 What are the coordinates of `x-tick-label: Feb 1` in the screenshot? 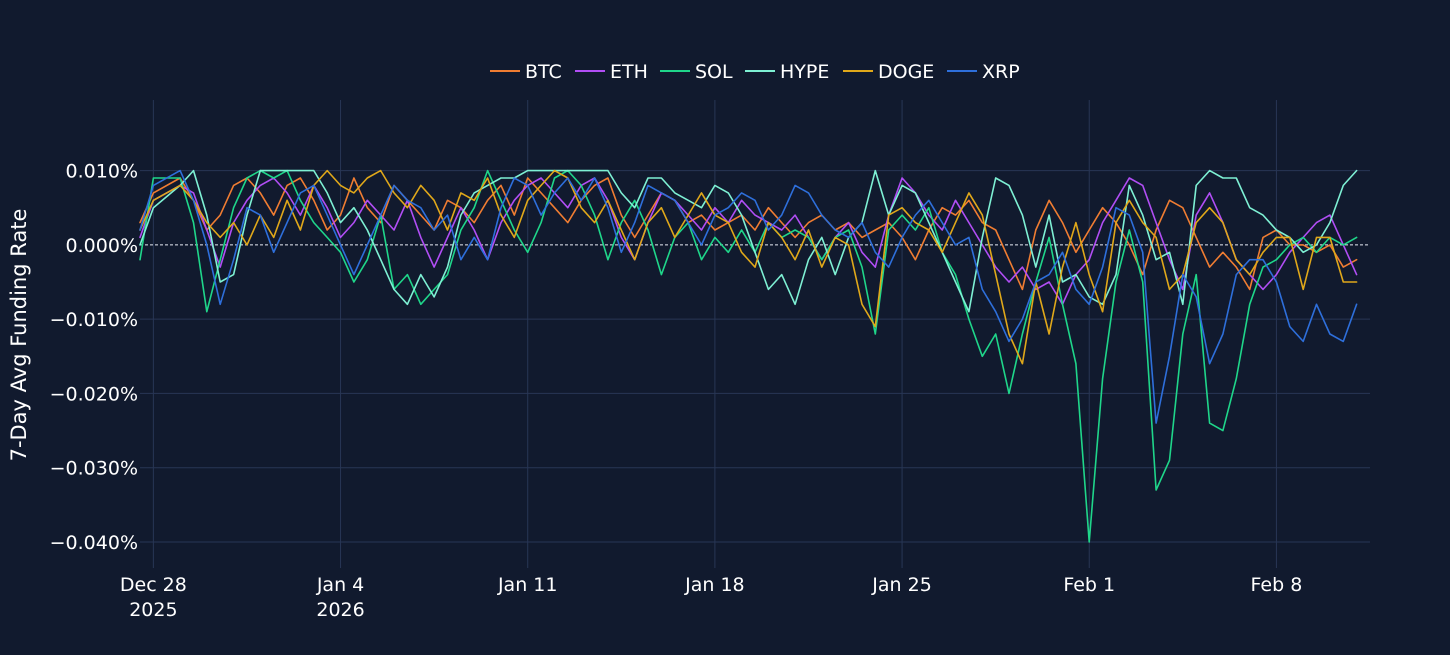 It's located at (1089, 585).